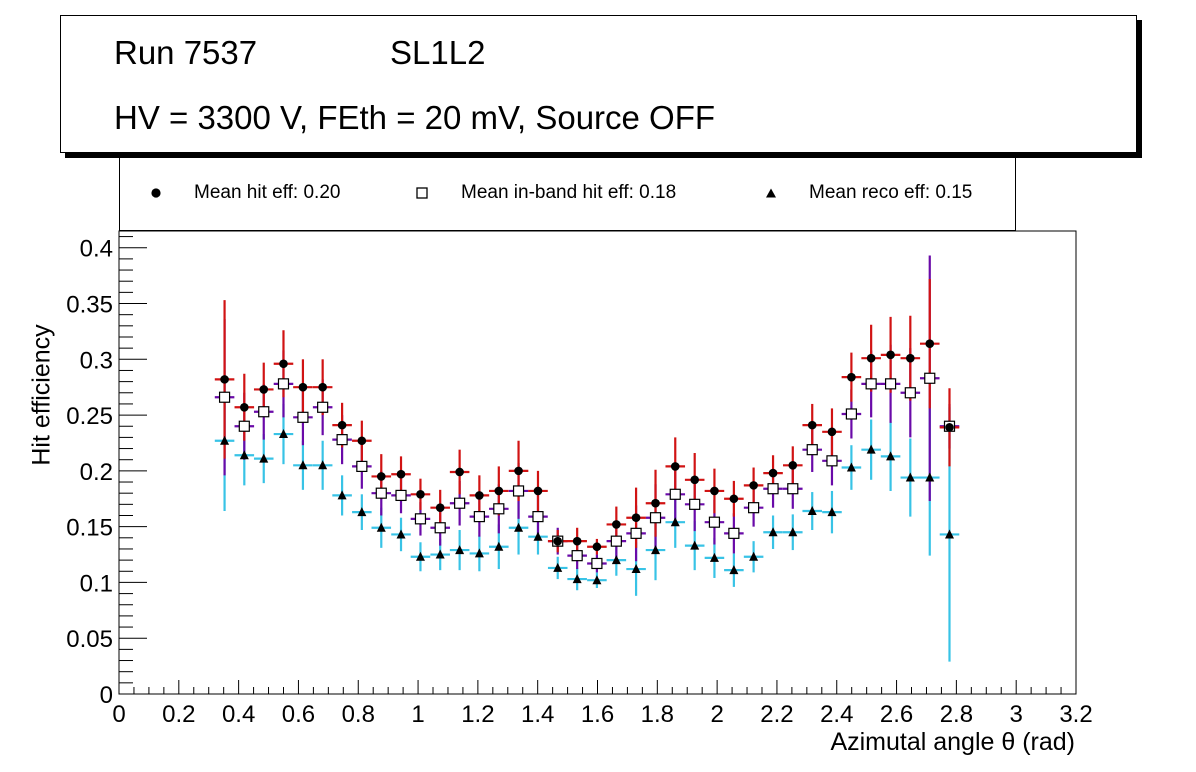 Image resolution: width=1196 pixels, height=772 pixels. What do you see at coordinates (89, 416) in the screenshot?
I see `y-tick-label: 0.25` at bounding box center [89, 416].